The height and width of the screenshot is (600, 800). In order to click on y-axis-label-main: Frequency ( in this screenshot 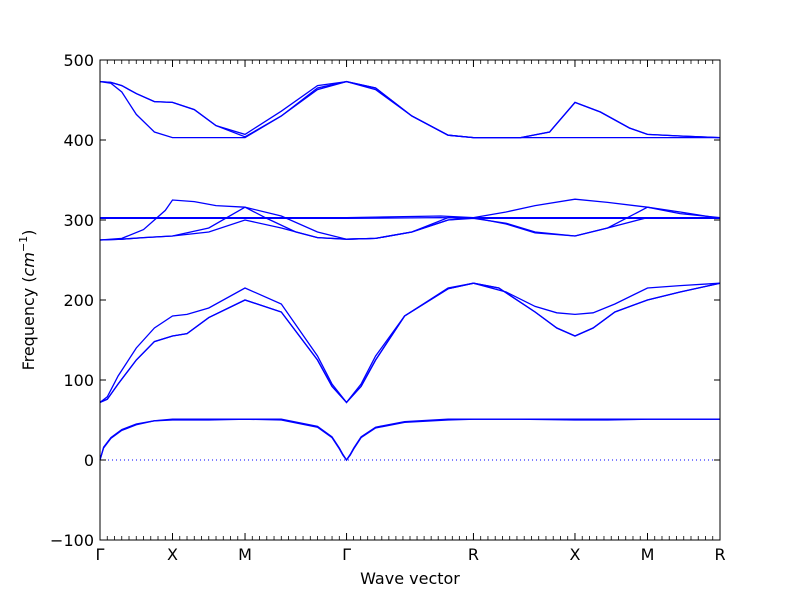, I will do `click(28, 323)`.